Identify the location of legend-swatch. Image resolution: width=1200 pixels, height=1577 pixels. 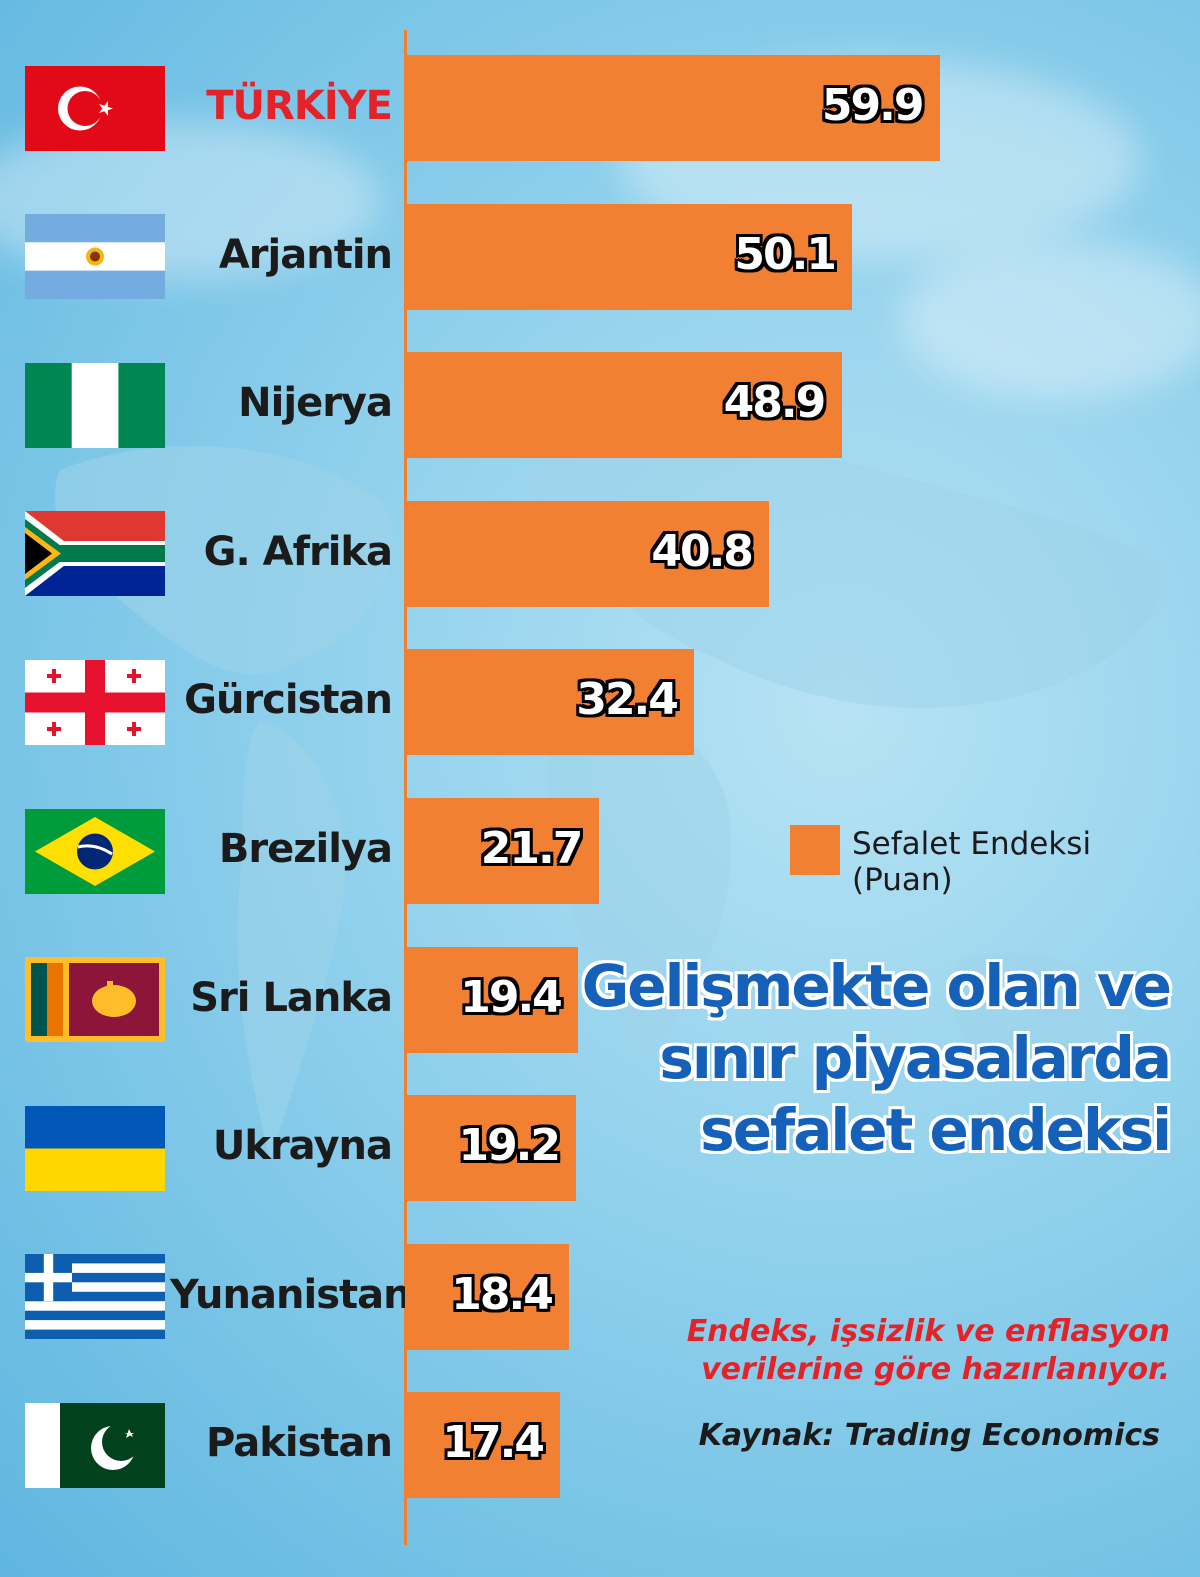
(815, 850).